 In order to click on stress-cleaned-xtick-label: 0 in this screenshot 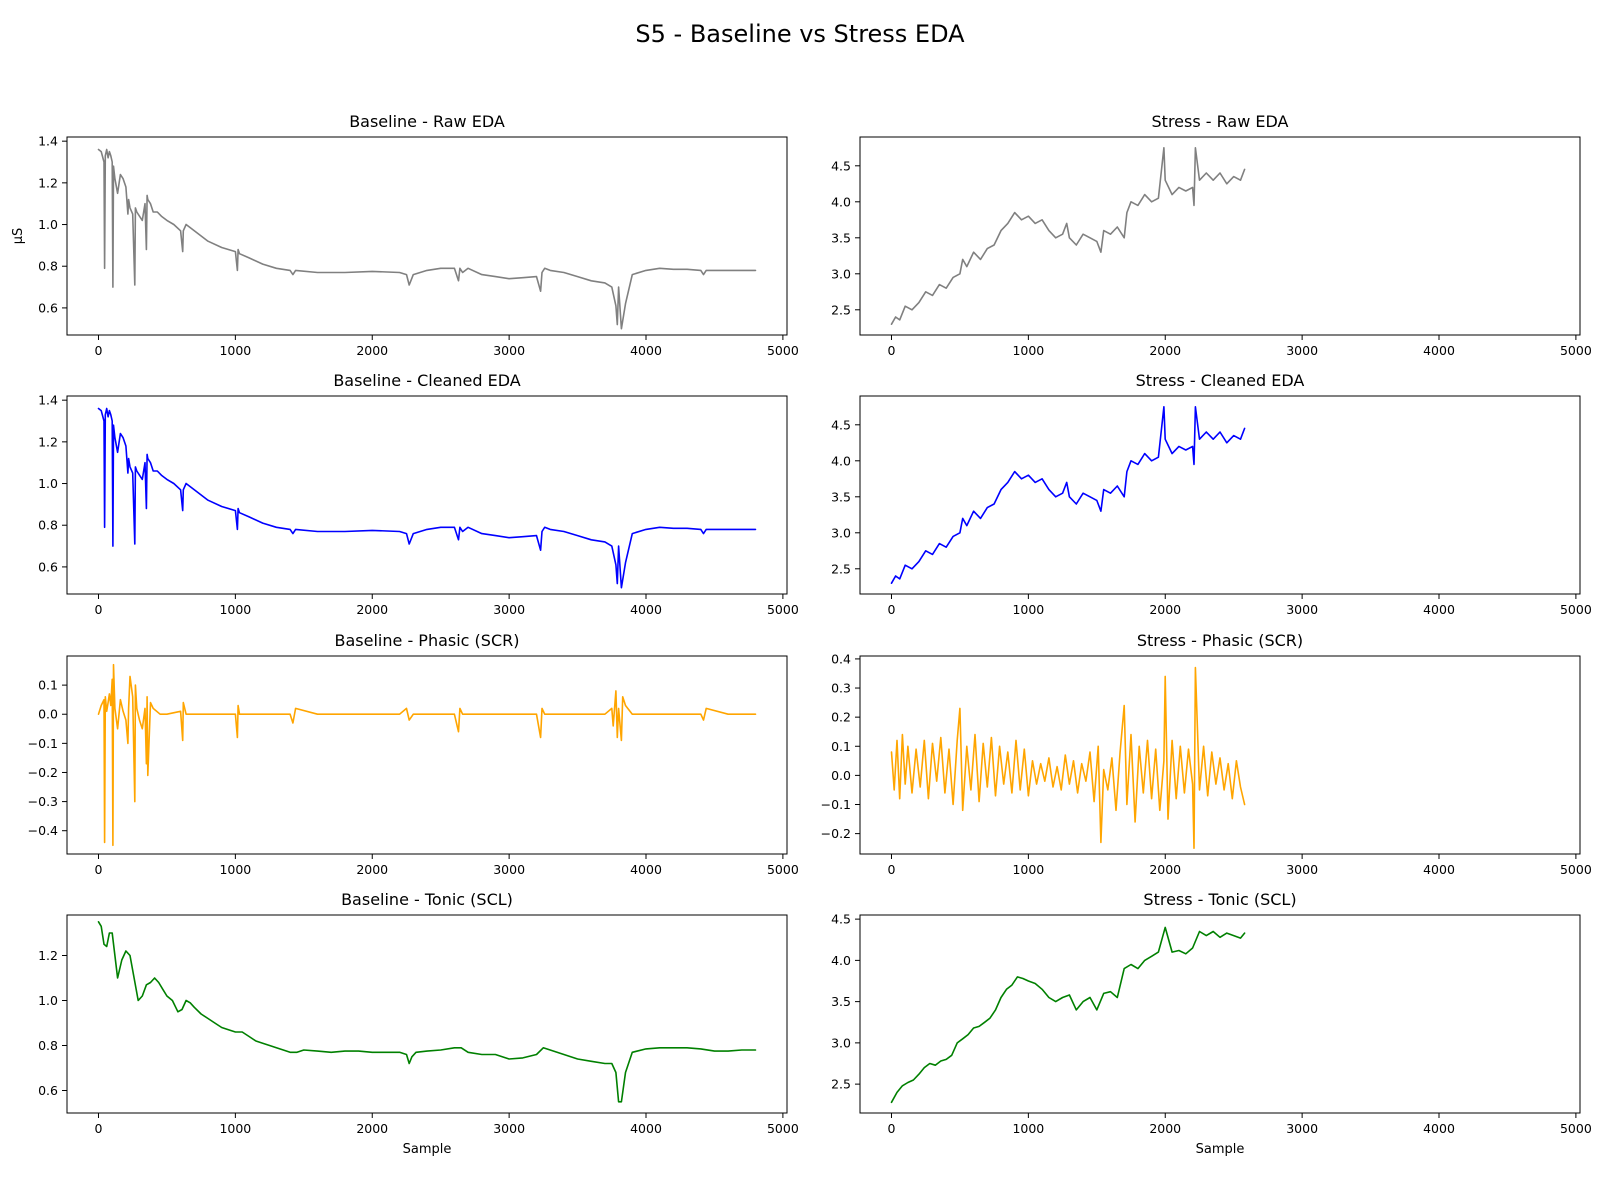, I will do `click(892, 609)`.